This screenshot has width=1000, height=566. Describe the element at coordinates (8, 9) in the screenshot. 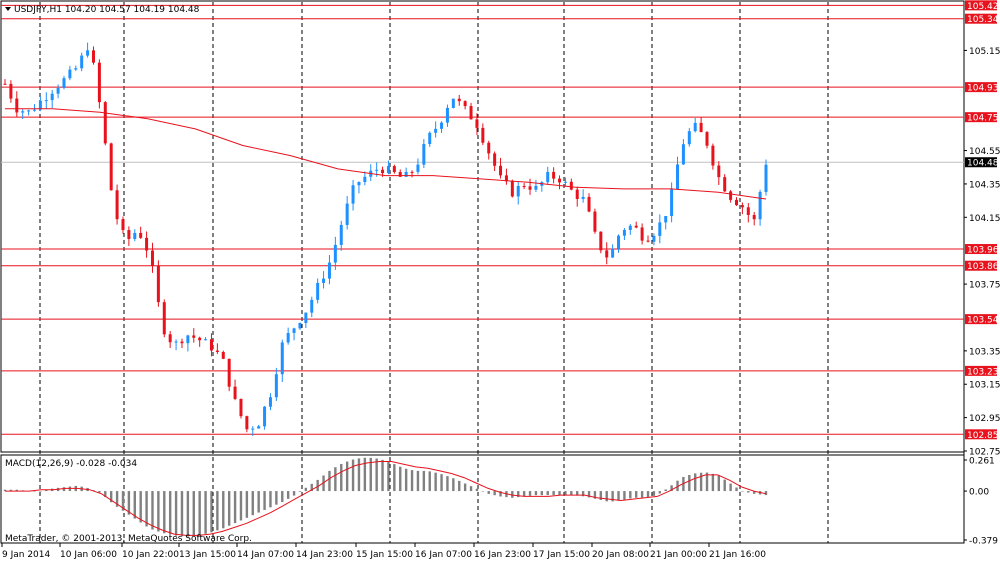

I see `dropdown-triangle-icon` at that location.